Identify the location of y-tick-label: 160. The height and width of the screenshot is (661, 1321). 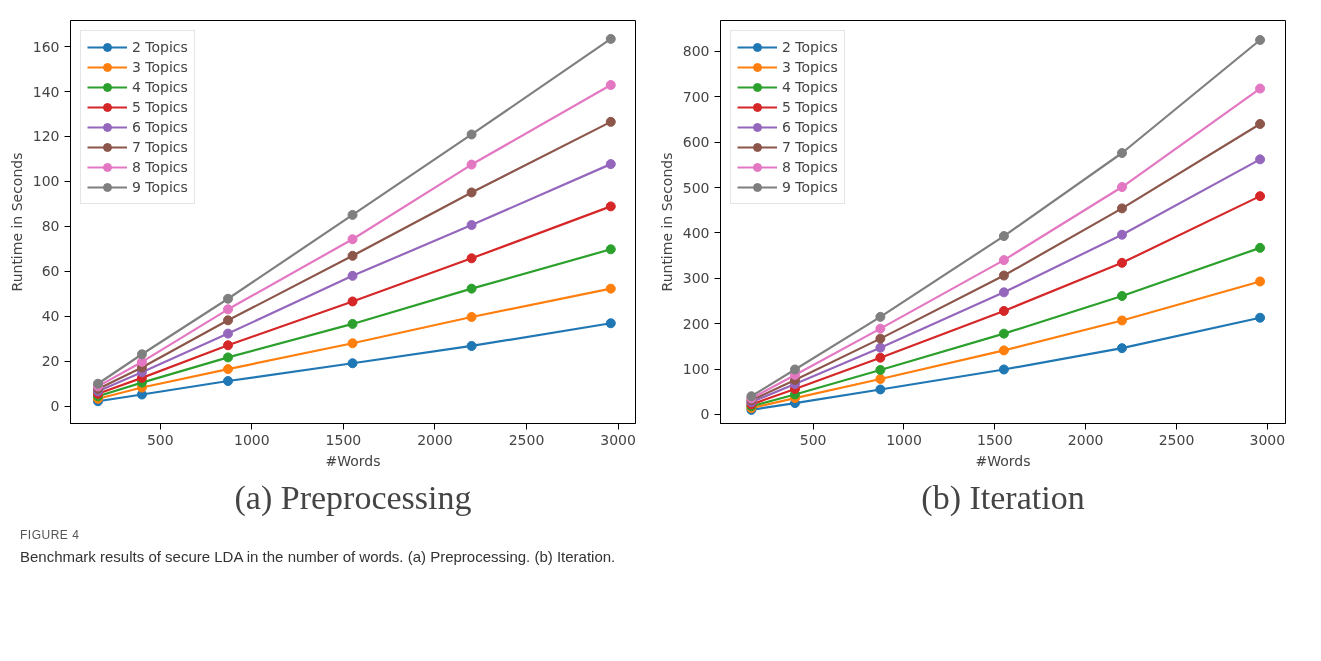
(46, 46).